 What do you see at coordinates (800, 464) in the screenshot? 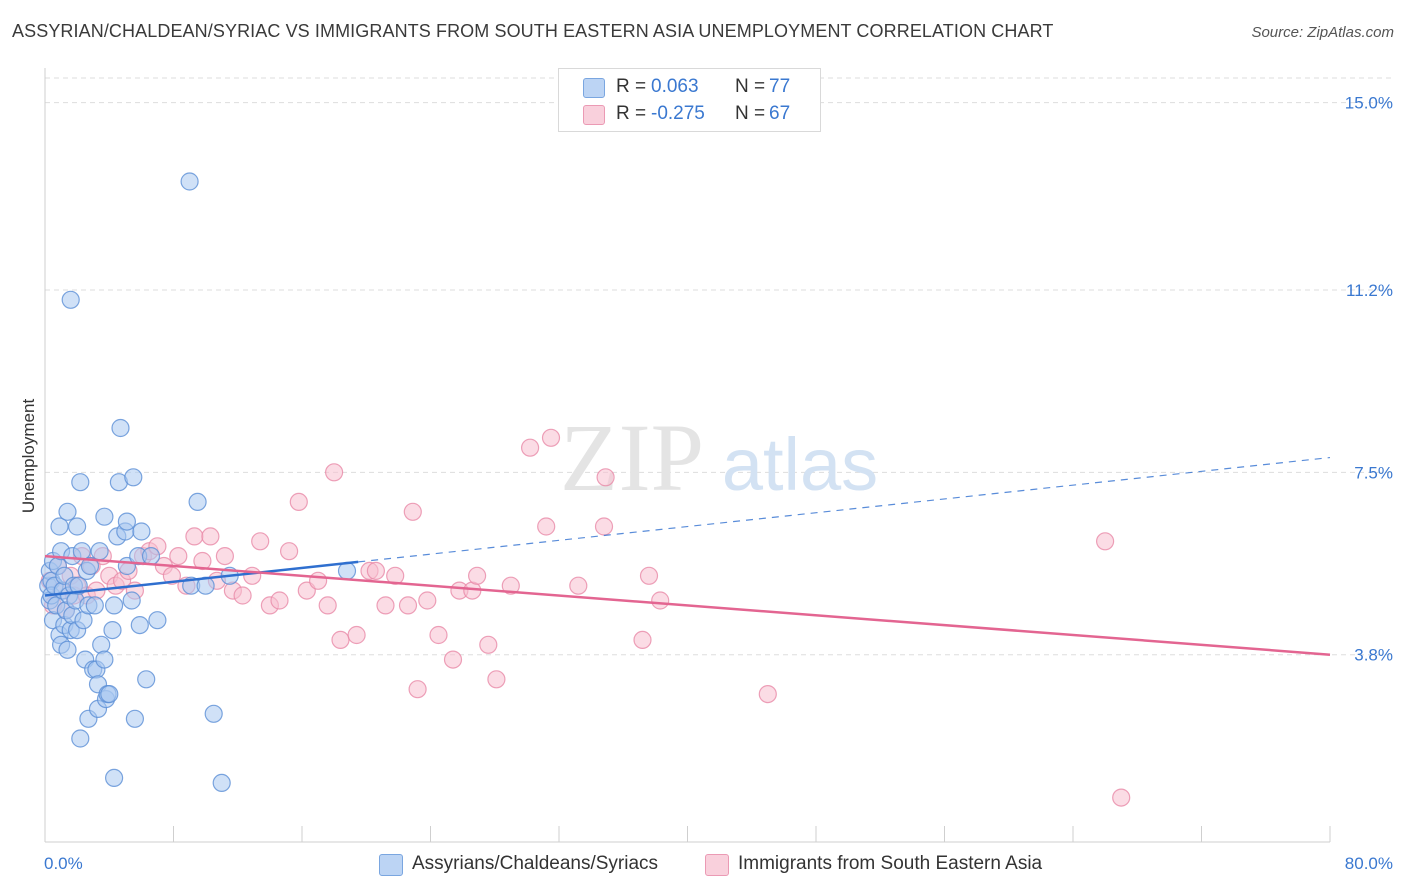
I see `watermark-atlas: atlas` at bounding box center [800, 464].